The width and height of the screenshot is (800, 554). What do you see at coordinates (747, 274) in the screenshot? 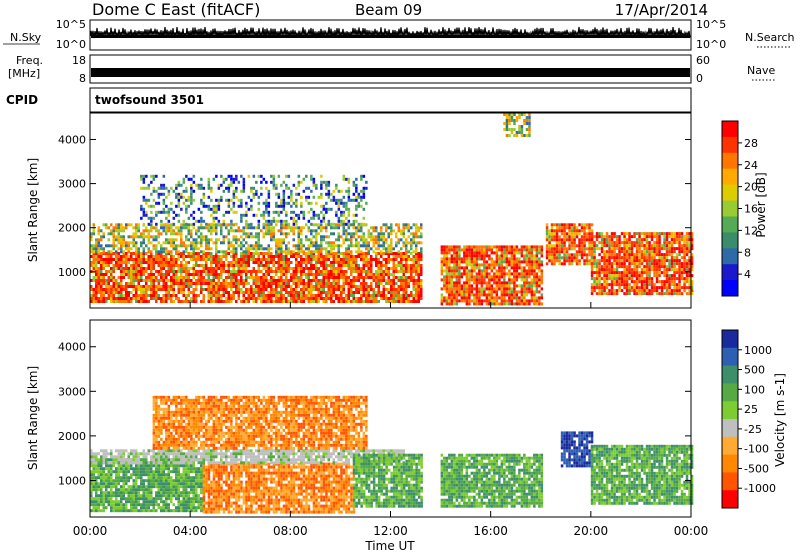
I see `colorbar-tick-label: 4` at bounding box center [747, 274].